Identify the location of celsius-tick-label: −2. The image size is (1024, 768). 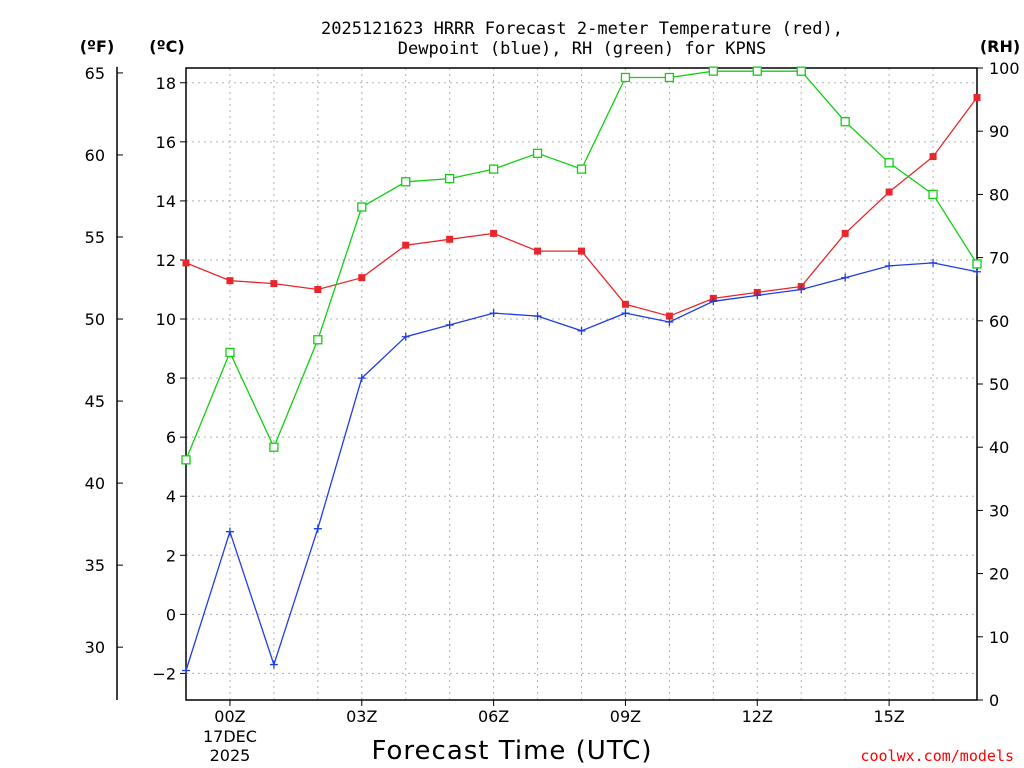
(164, 673).